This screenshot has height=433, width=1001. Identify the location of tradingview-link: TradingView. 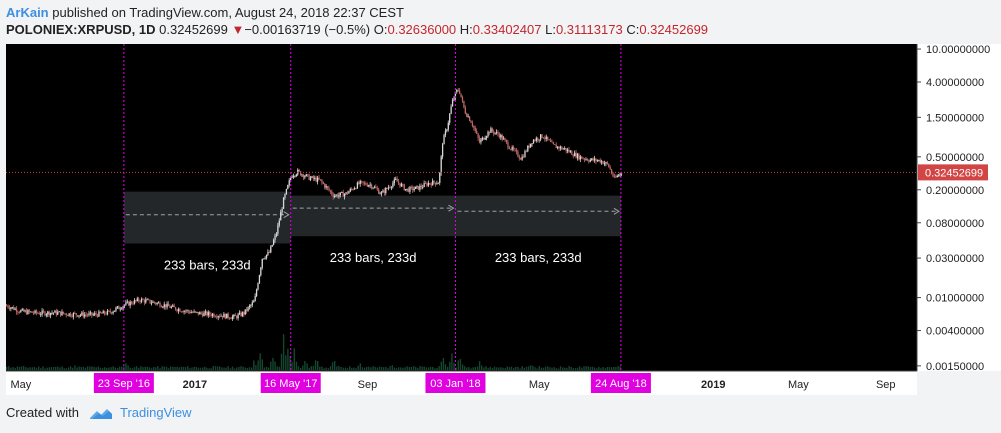
(156, 412).